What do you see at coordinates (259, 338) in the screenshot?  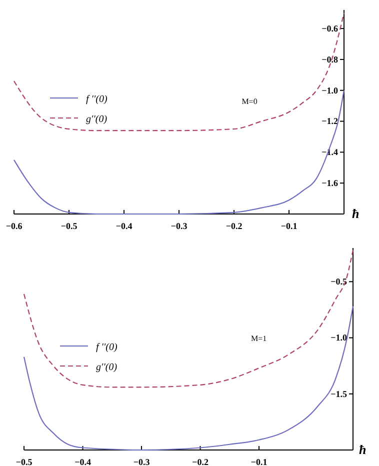 I see `annotation: M=1` at bounding box center [259, 338].